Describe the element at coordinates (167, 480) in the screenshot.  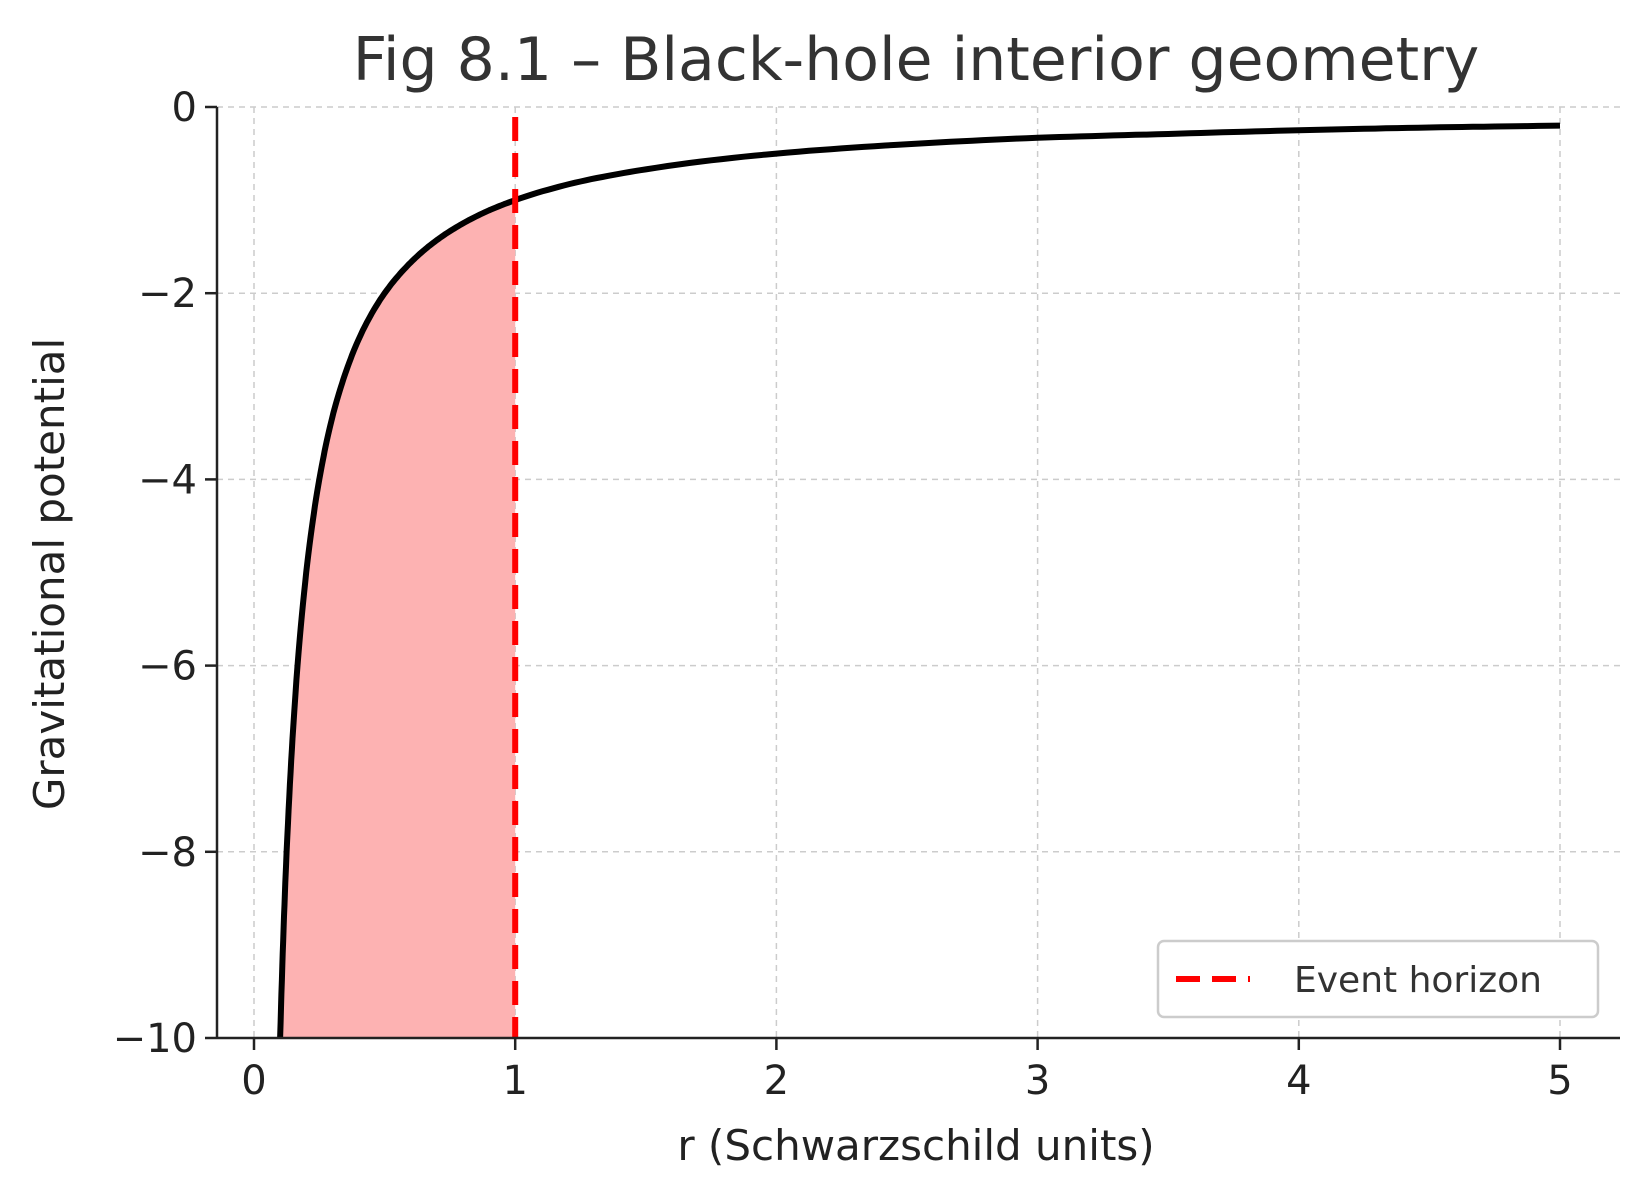
I see `y-tick-label: −4` at that location.